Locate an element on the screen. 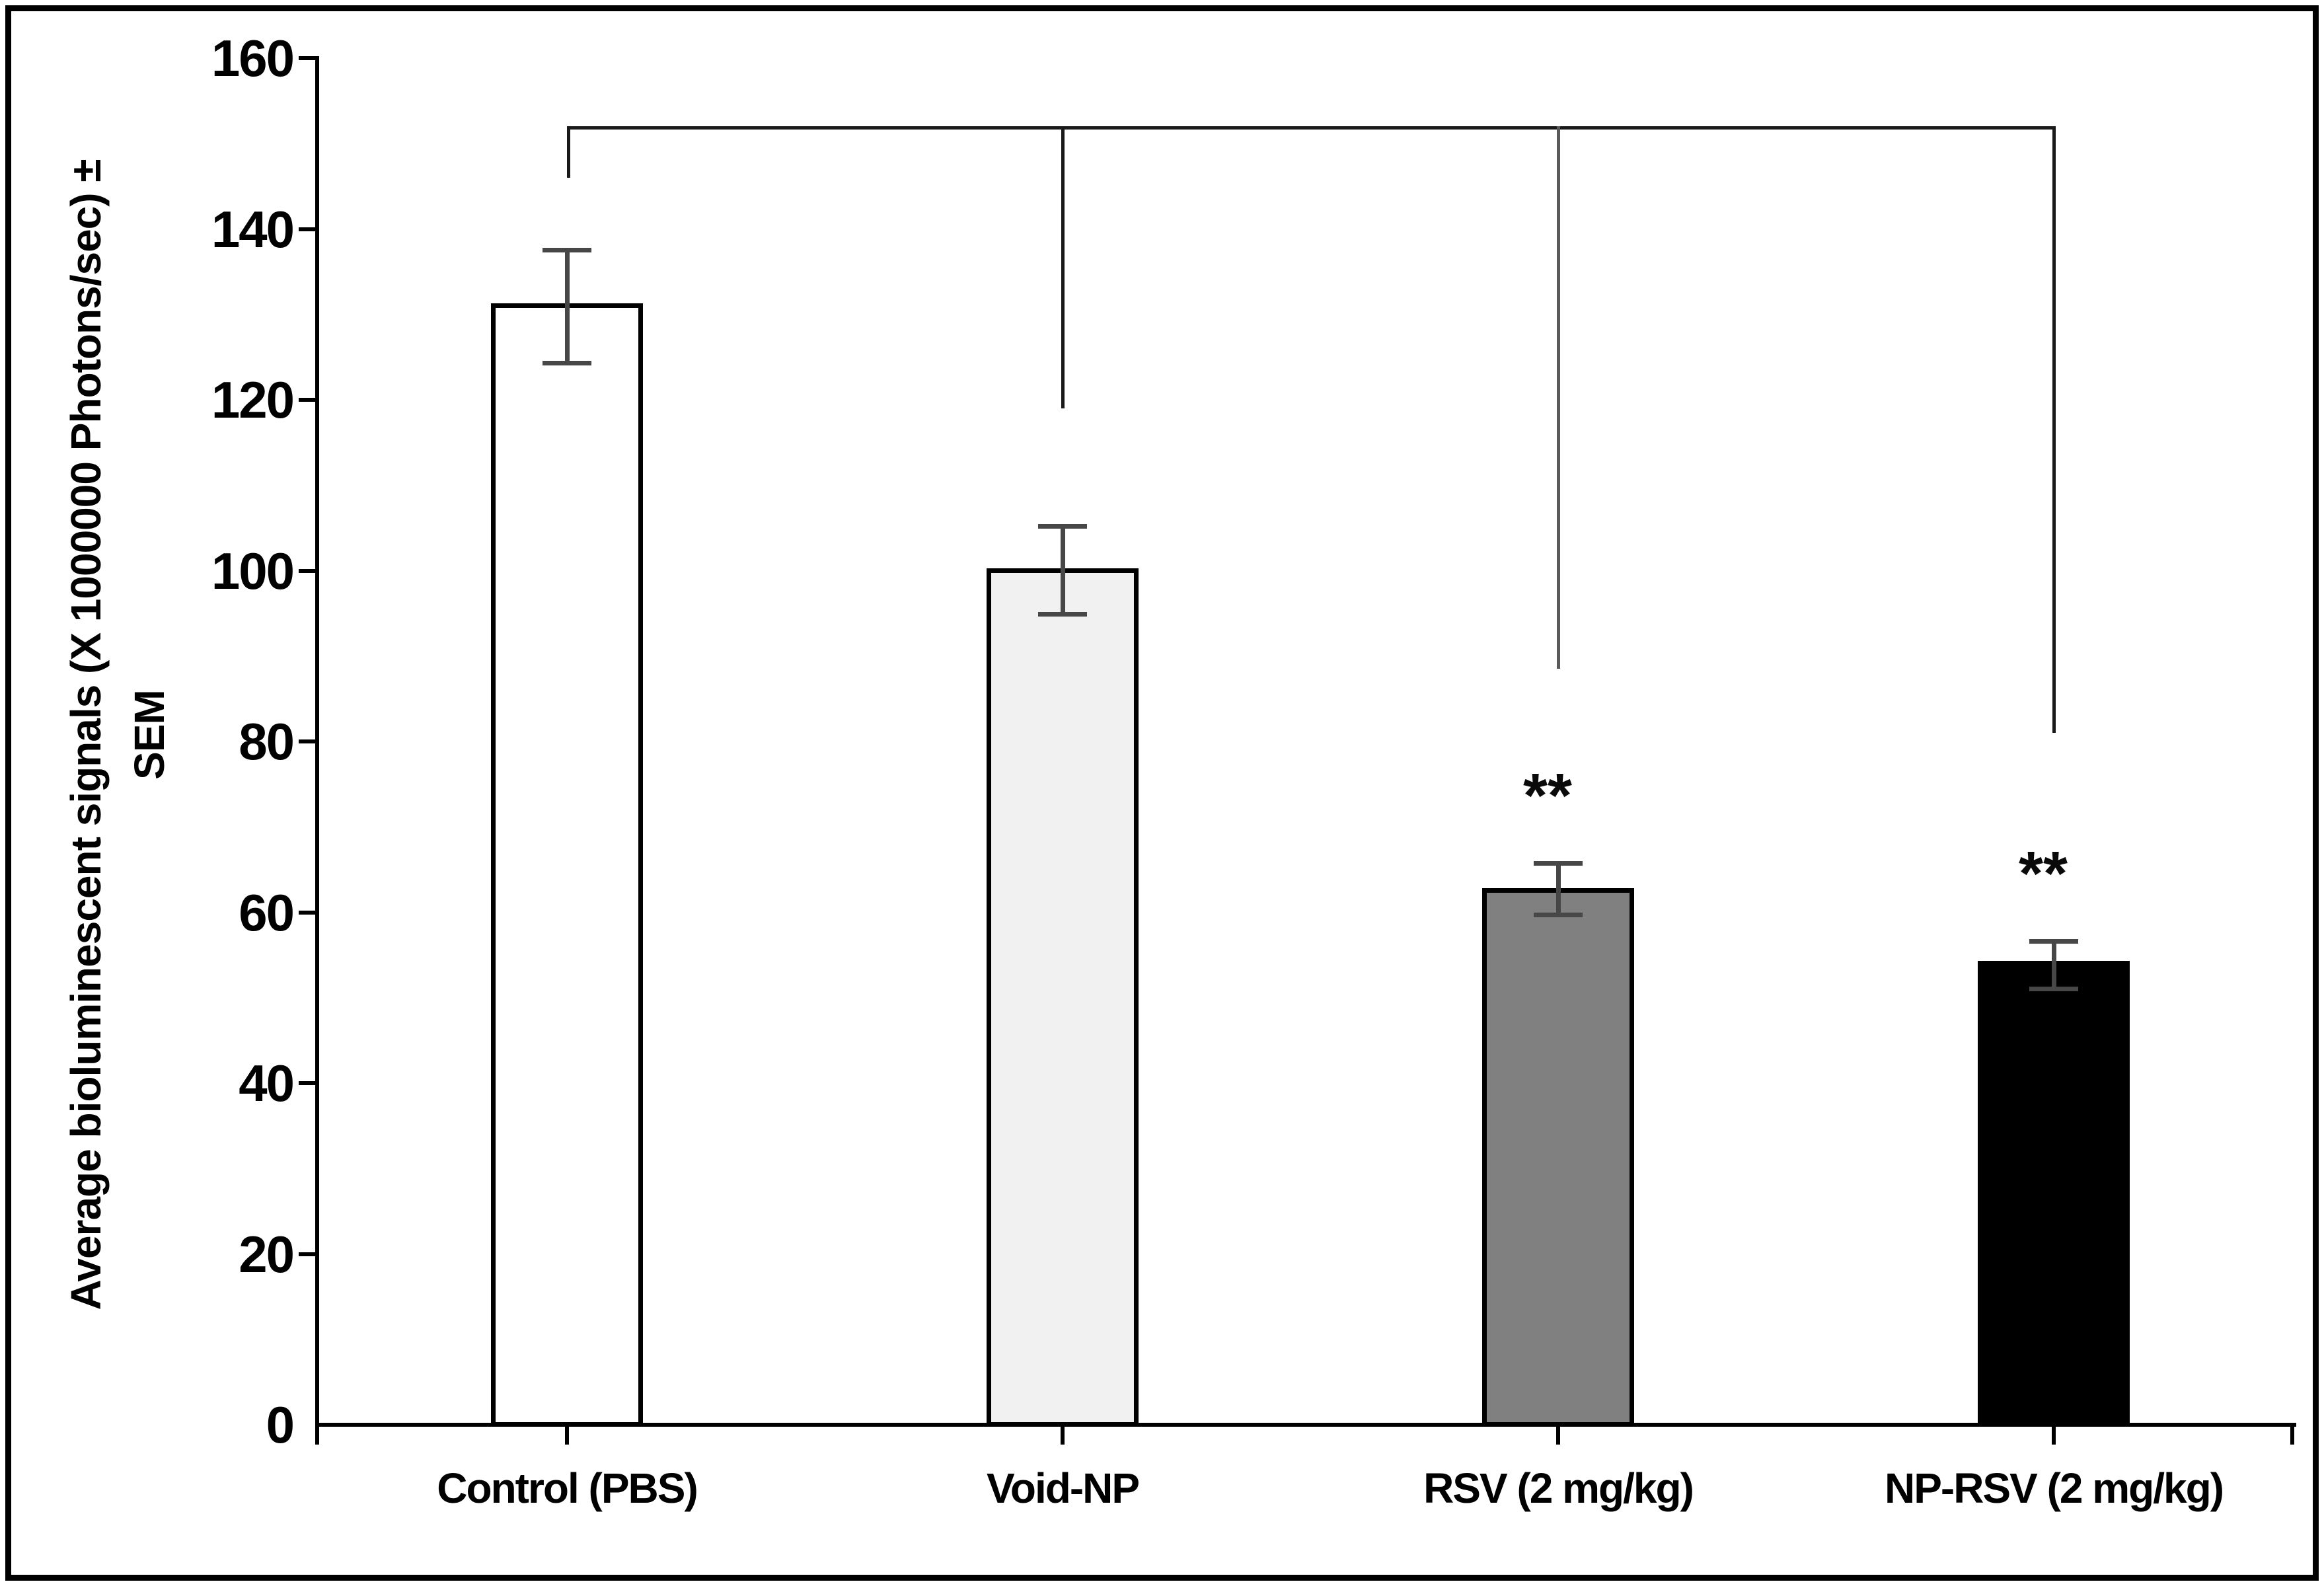 Image resolution: width=2324 pixels, height=1586 pixels. y-axis-tick-label: 100 is located at coordinates (253, 571).